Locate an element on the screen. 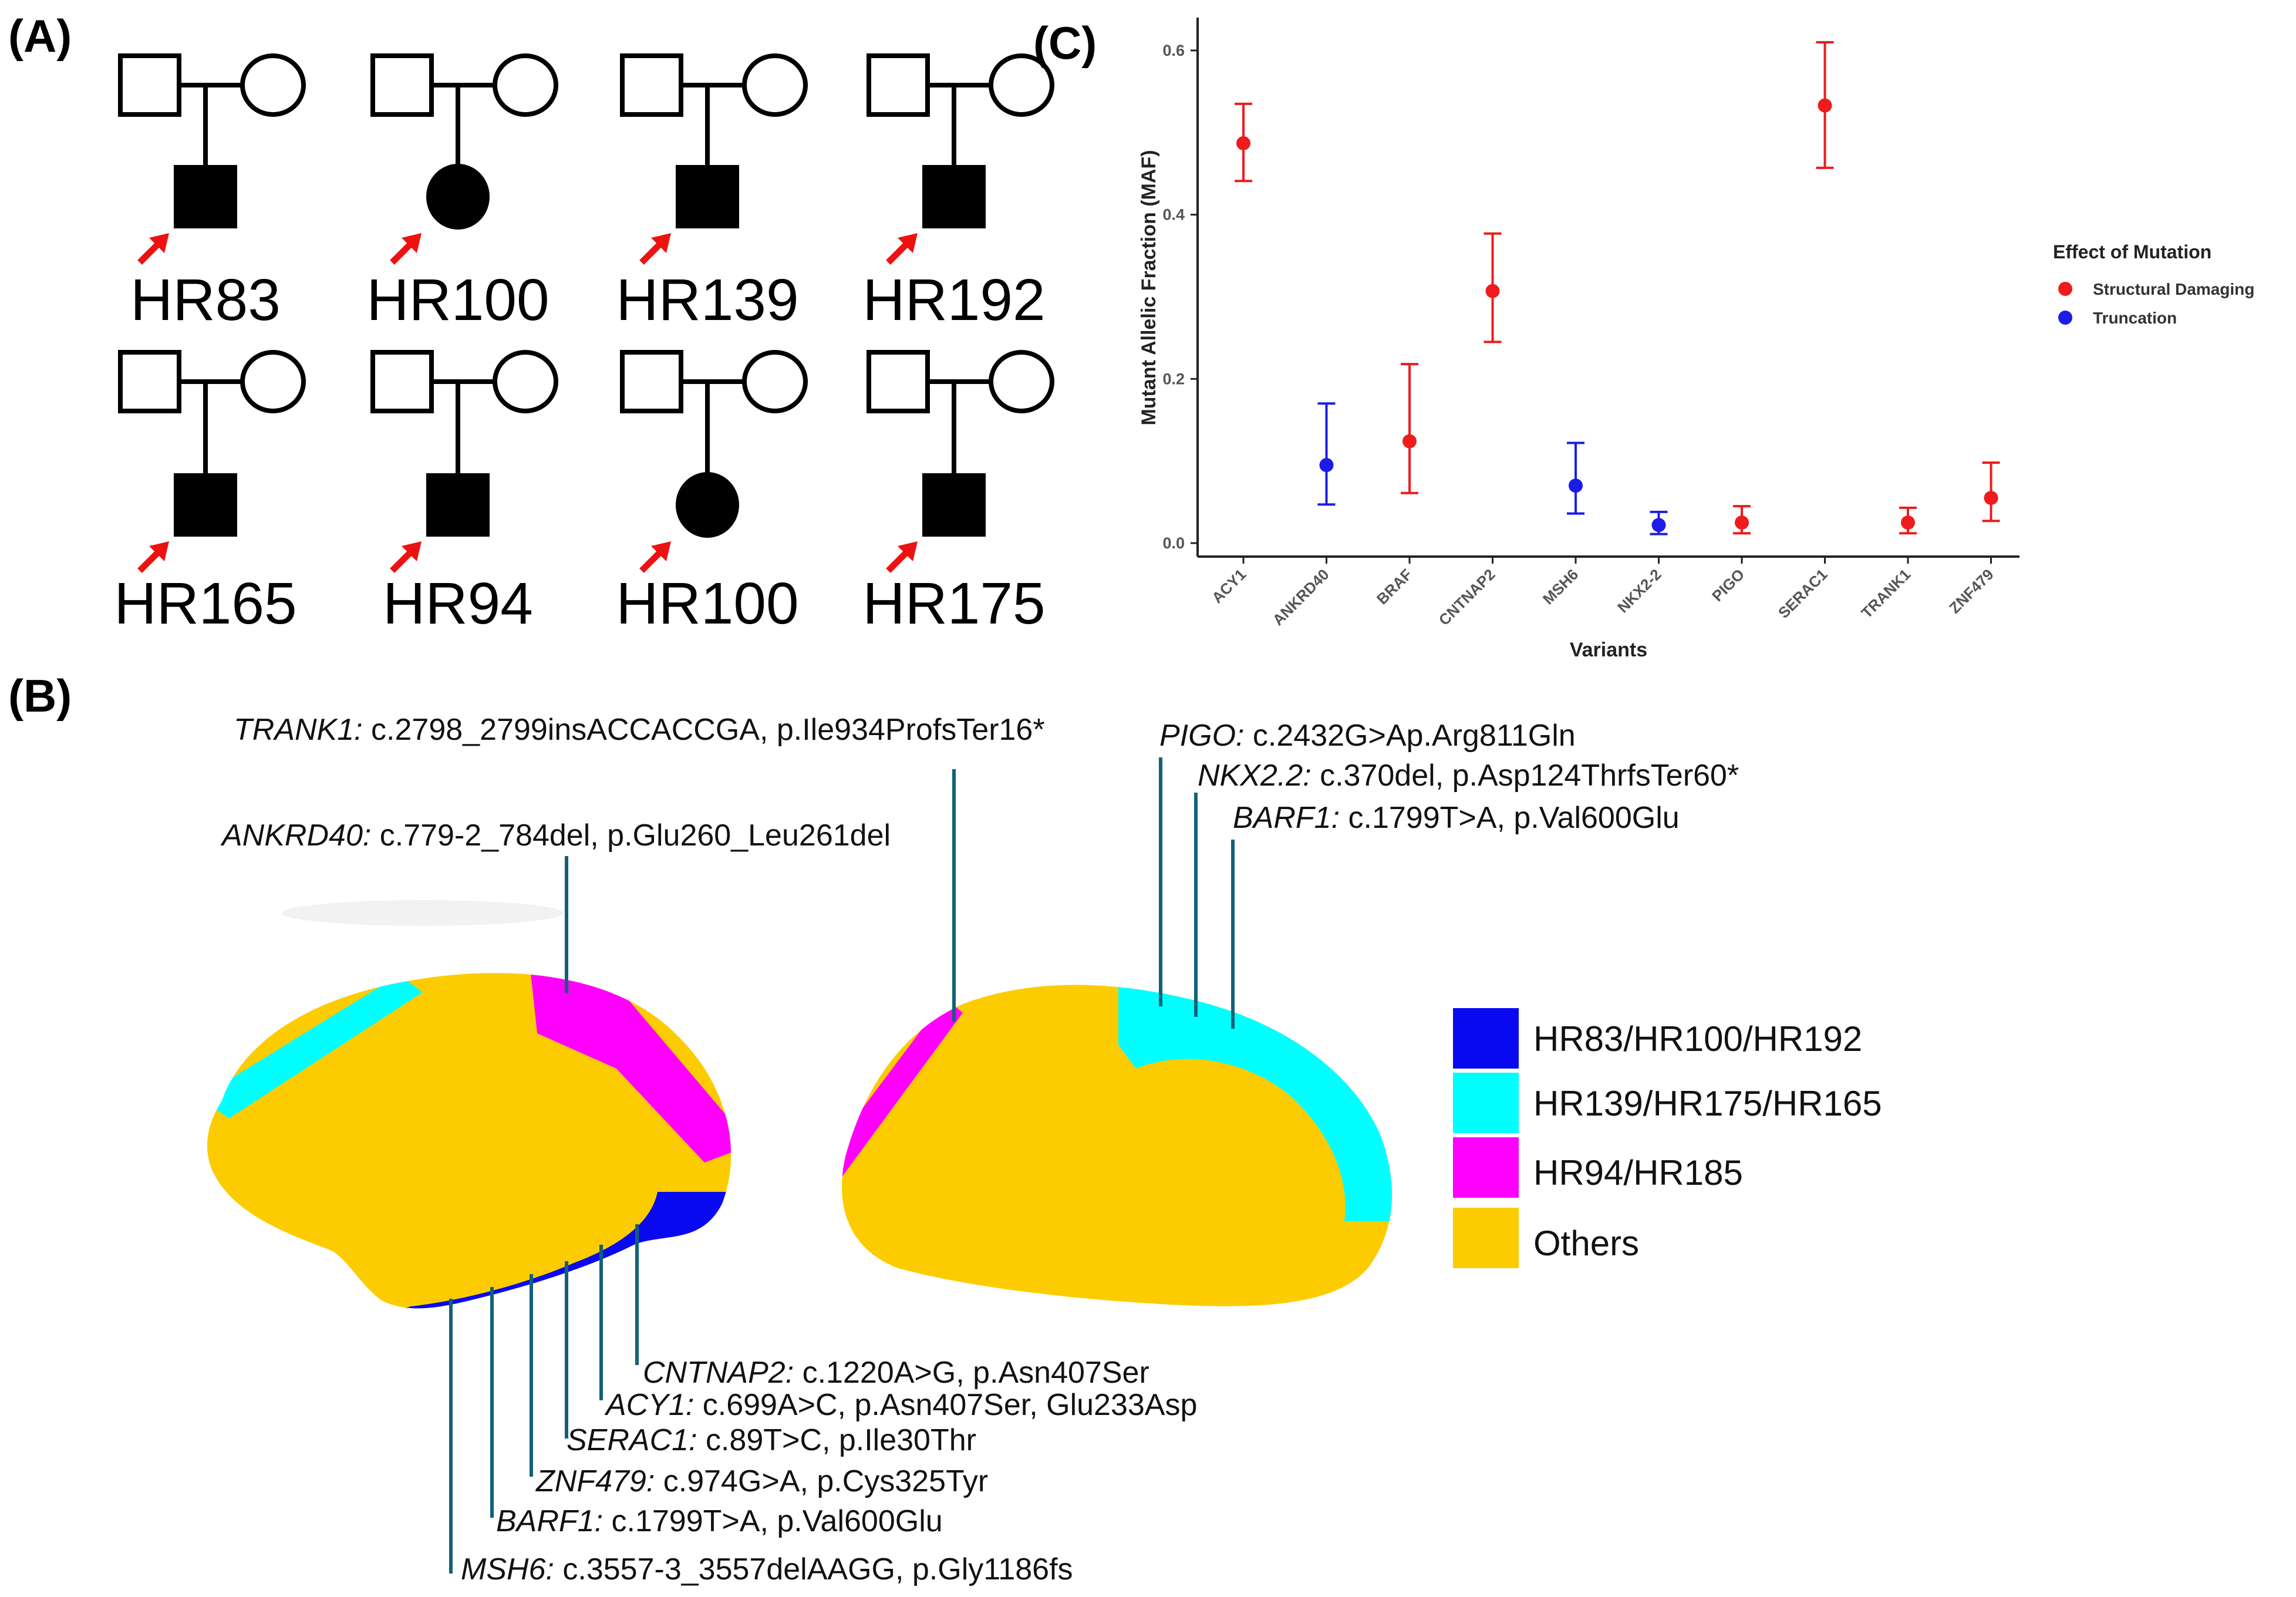 This screenshot has height=1597, width=2296. chart-legend-label-truncation: Truncation is located at coordinates (2135, 318).